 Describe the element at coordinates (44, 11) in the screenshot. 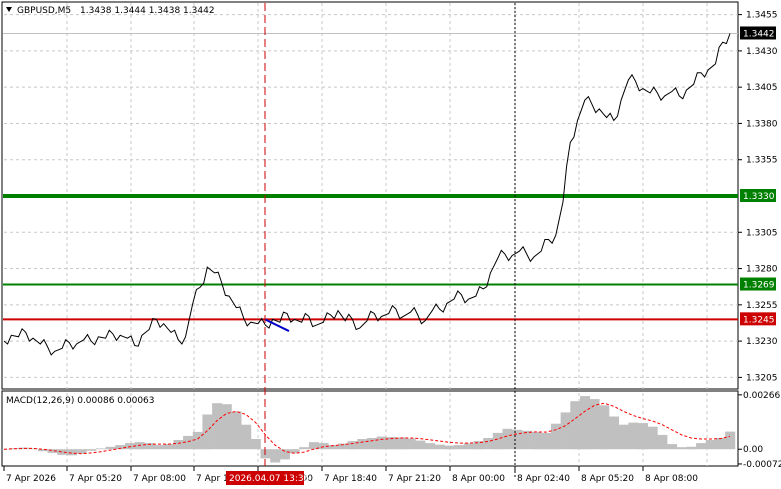

I see `symbol-label: GBPUSD,M5` at that location.